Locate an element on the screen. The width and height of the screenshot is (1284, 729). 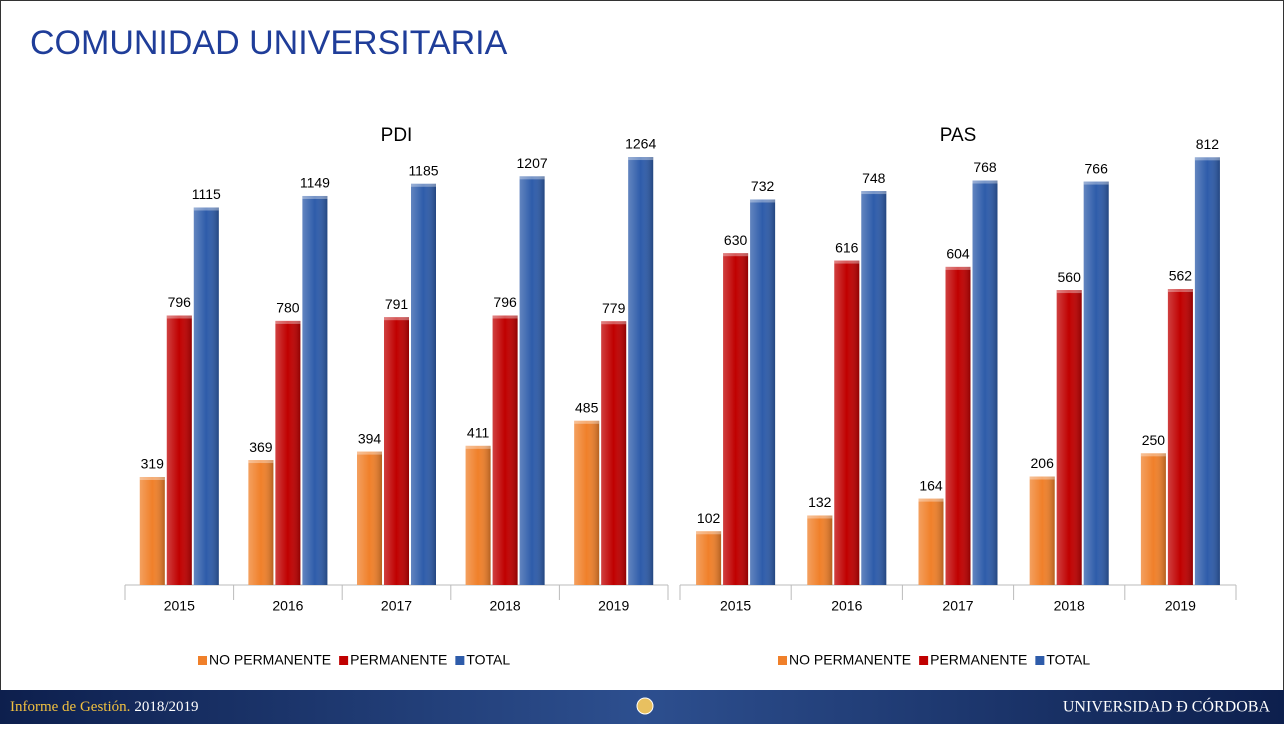
data-label: 132 is located at coordinates (820, 502).